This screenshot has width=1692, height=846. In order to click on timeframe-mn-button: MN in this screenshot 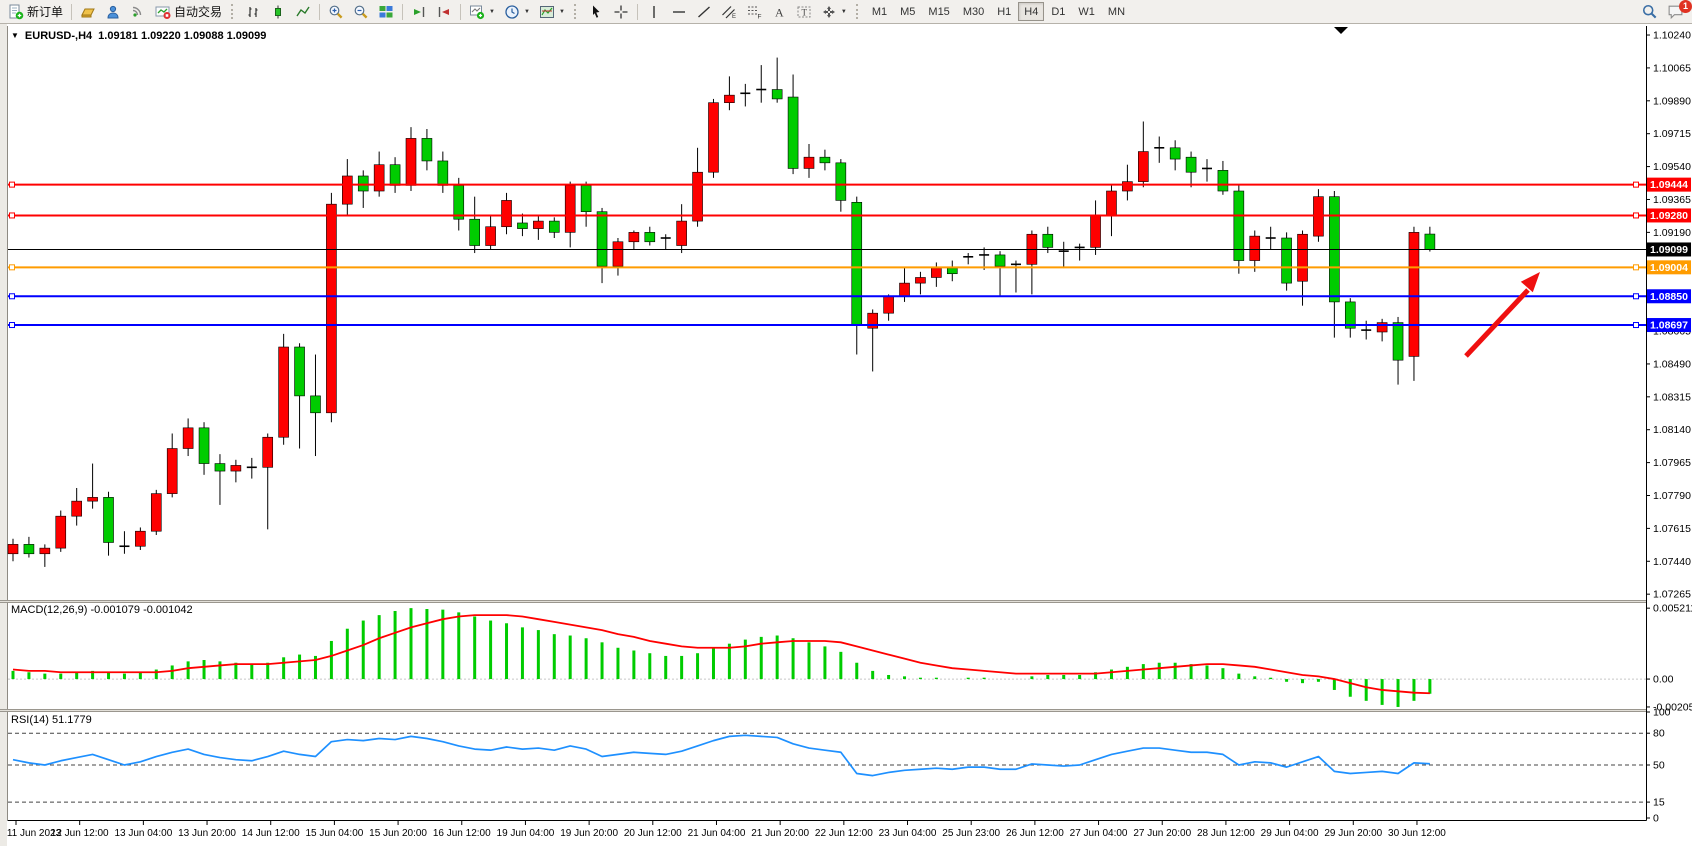, I will do `click(1116, 11)`.